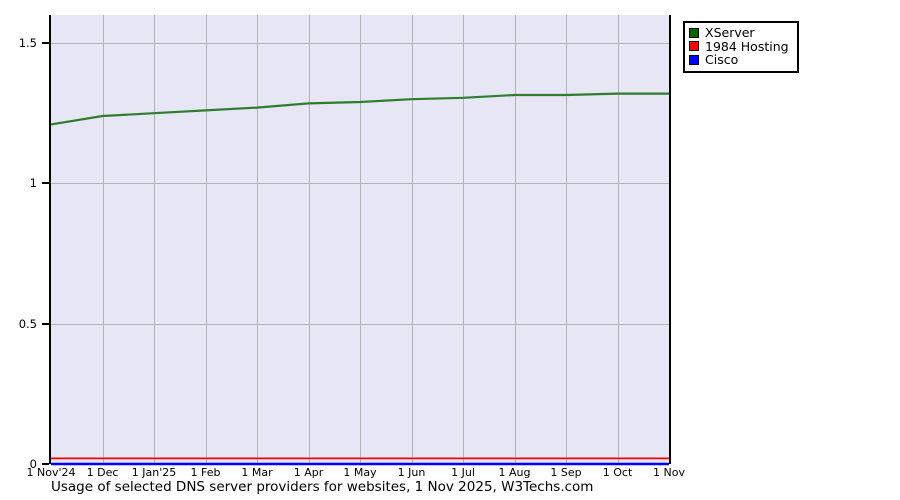 The width and height of the screenshot is (900, 500). Describe the element at coordinates (411, 472) in the screenshot. I see `x-tick-label: 1 Jun` at that location.